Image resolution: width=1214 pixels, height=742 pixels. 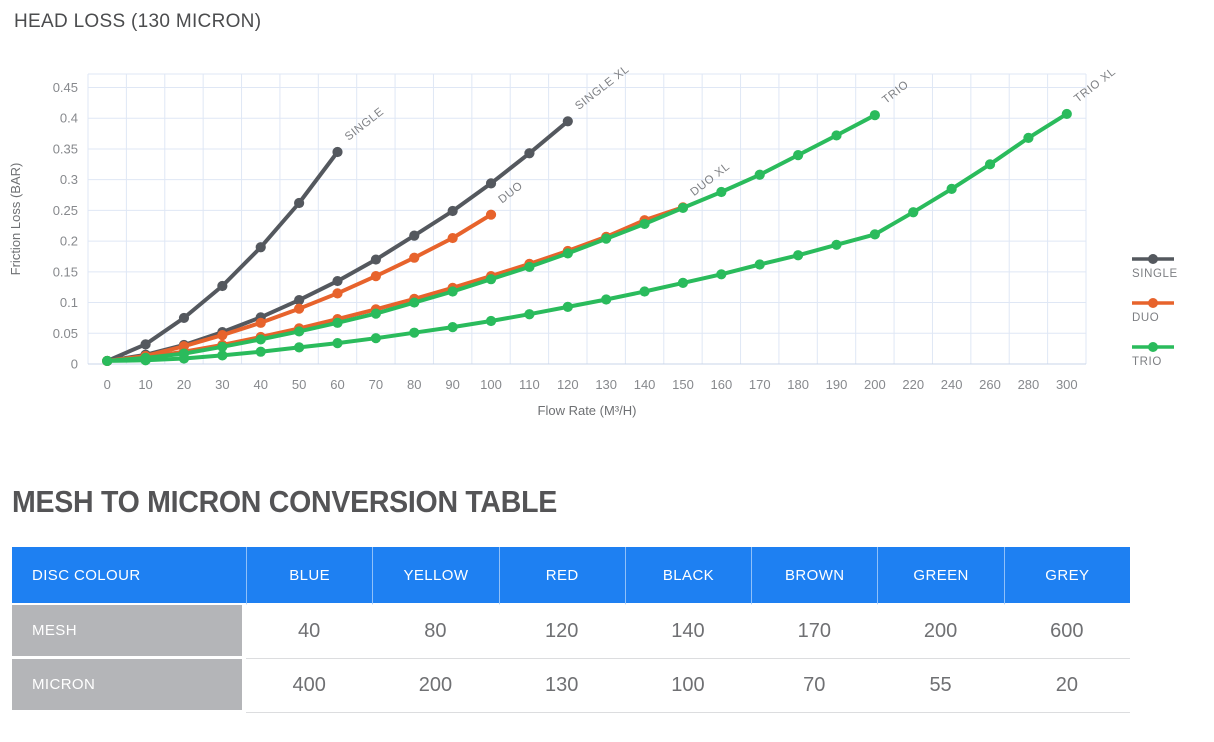 I want to click on x-tick-label: 150, so click(x=683, y=384).